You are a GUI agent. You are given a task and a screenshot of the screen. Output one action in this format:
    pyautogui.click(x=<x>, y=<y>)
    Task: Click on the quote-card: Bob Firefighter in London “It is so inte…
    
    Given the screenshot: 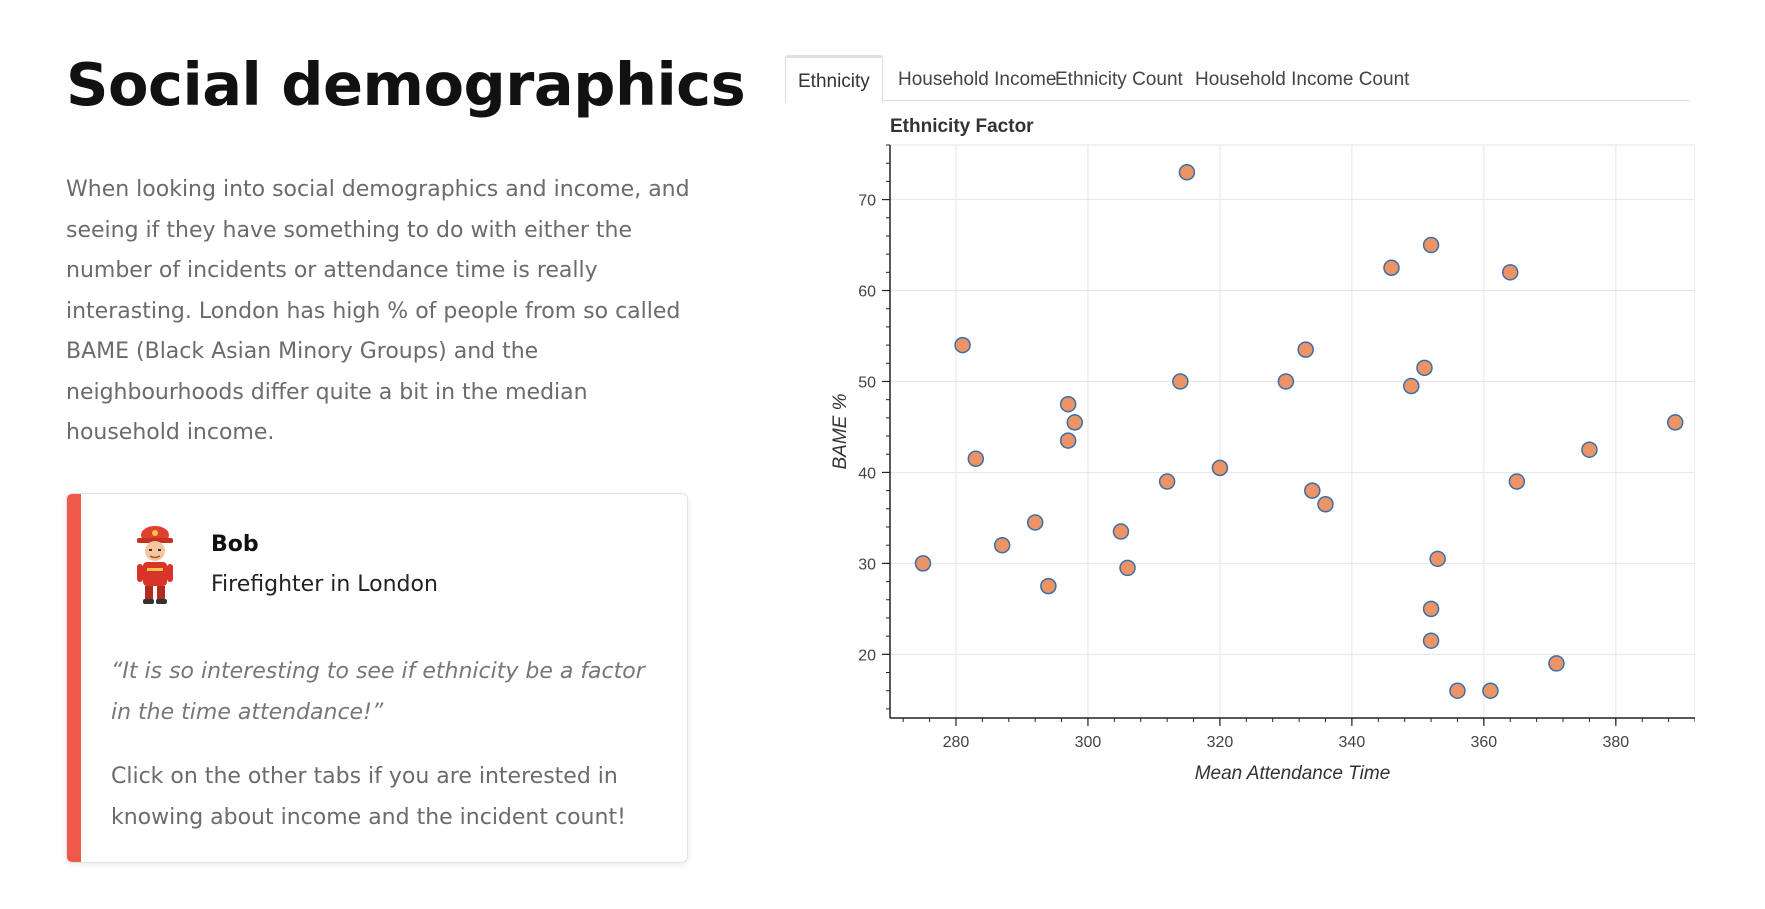 What is the action you would take?
    pyautogui.click(x=377, y=678)
    